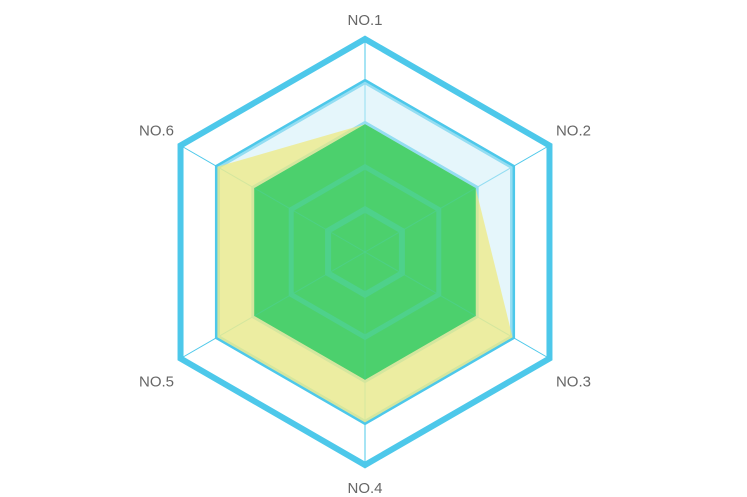 Image resolution: width=747 pixels, height=497 pixels. I want to click on axis-label: NO.4, so click(364, 488).